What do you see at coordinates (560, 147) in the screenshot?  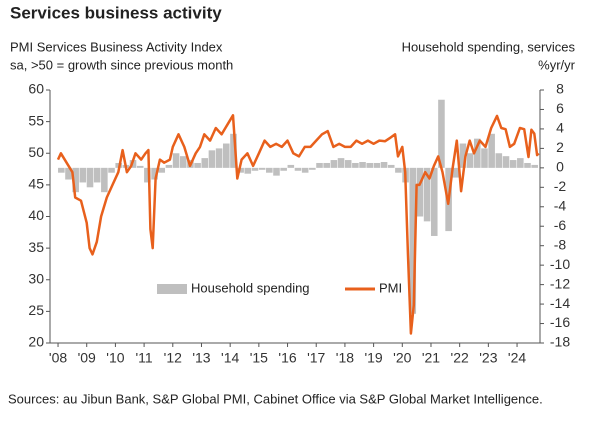 I see `y2-tick-label: 2` at bounding box center [560, 147].